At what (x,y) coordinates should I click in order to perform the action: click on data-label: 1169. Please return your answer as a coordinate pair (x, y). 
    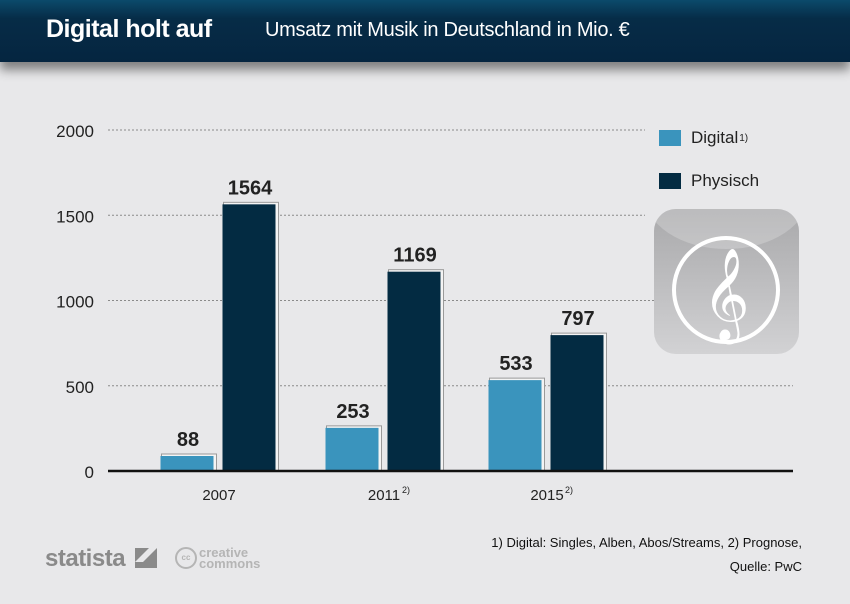
    Looking at the image, I should click on (414, 256).